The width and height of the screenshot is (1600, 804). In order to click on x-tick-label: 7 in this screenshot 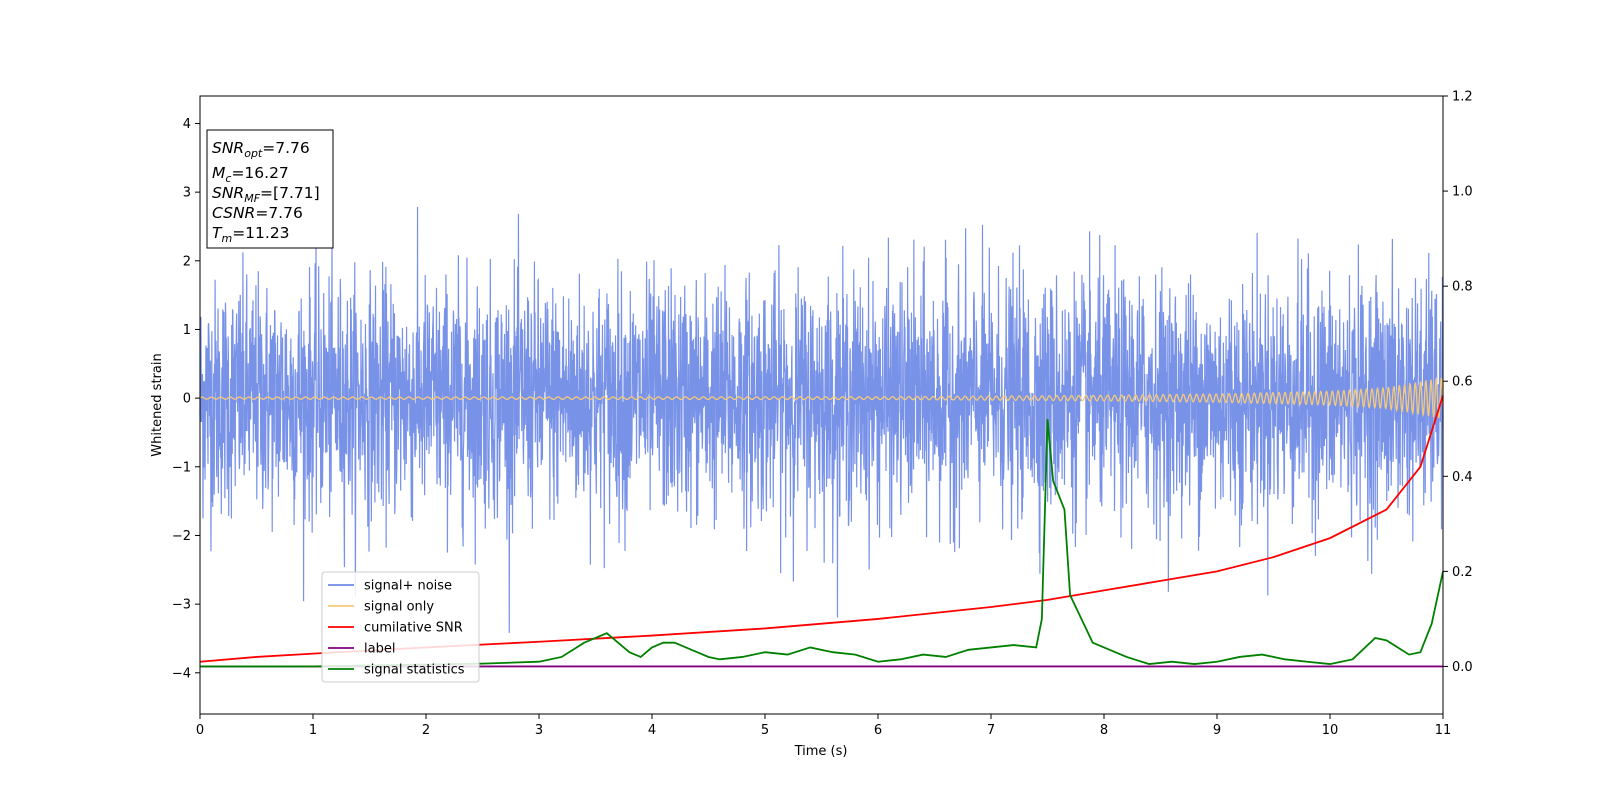, I will do `click(991, 730)`.